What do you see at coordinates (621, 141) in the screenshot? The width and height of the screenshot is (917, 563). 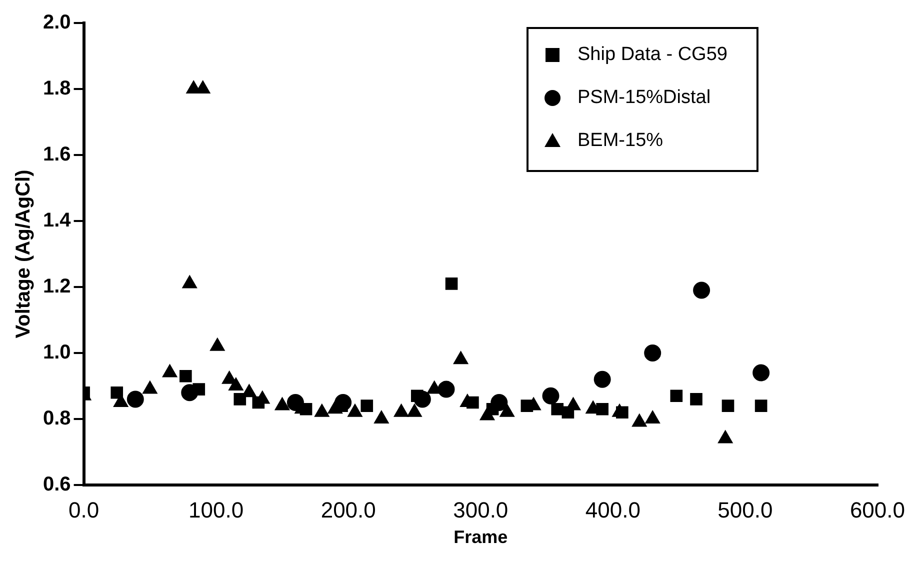 I see `legend-label: BEM-15%` at bounding box center [621, 141].